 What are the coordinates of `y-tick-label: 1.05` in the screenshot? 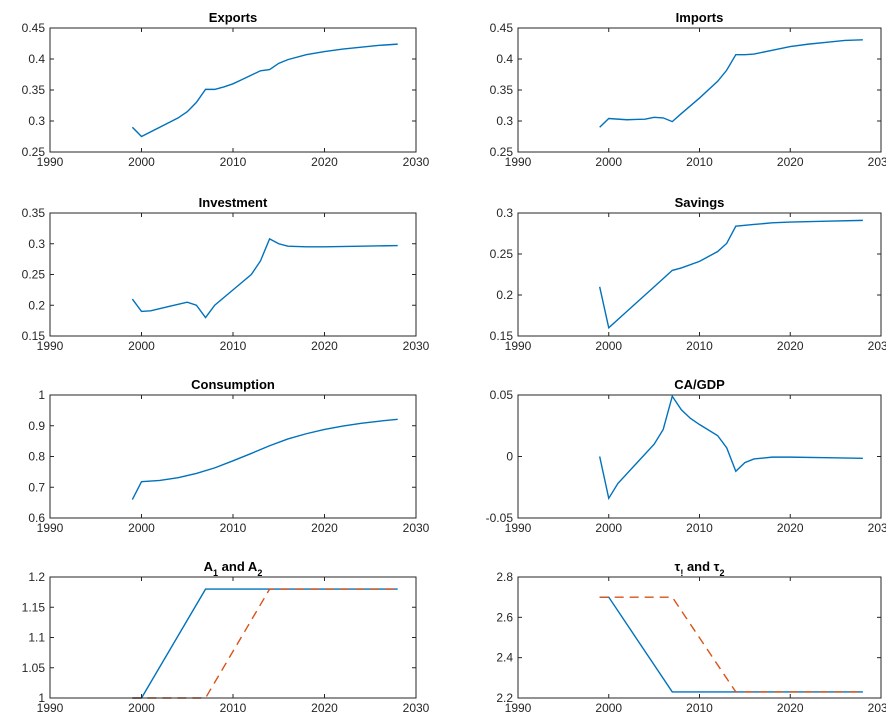 It's located at (34, 668).